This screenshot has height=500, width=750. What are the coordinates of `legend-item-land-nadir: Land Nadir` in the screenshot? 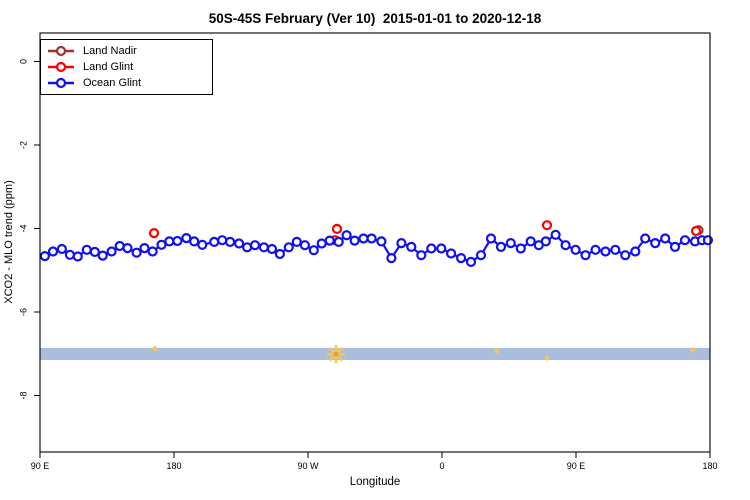 It's located at (126, 51).